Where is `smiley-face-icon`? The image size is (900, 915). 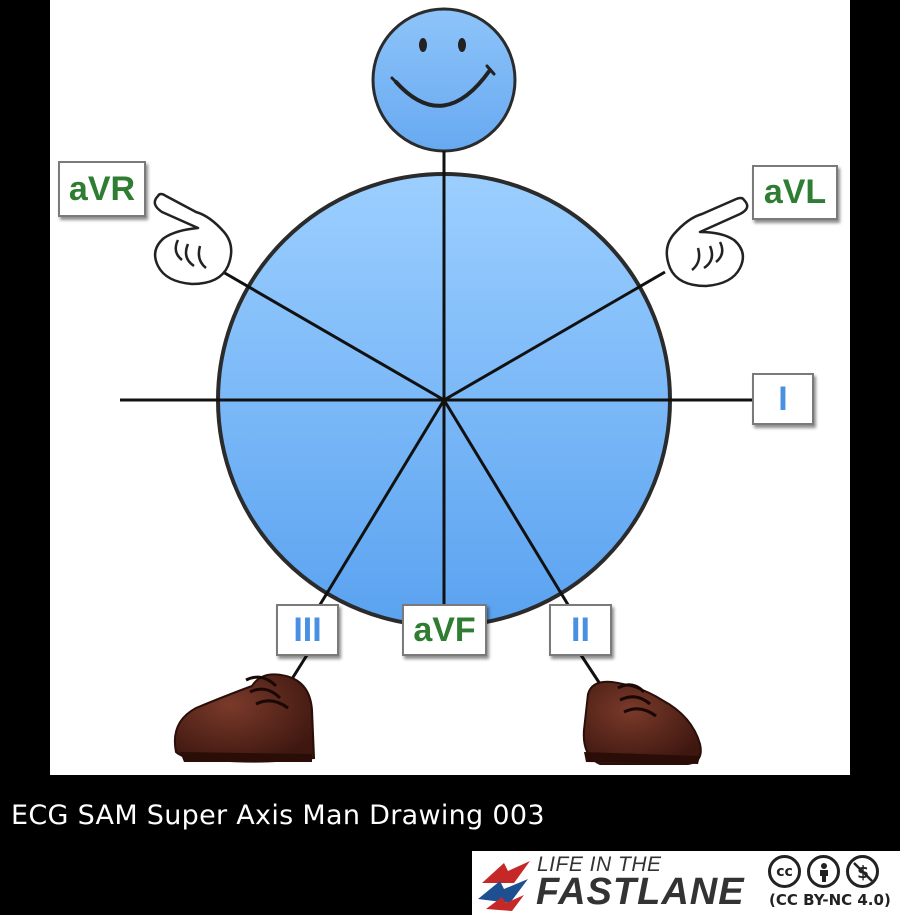
smiley-face-icon is located at coordinates (444, 80).